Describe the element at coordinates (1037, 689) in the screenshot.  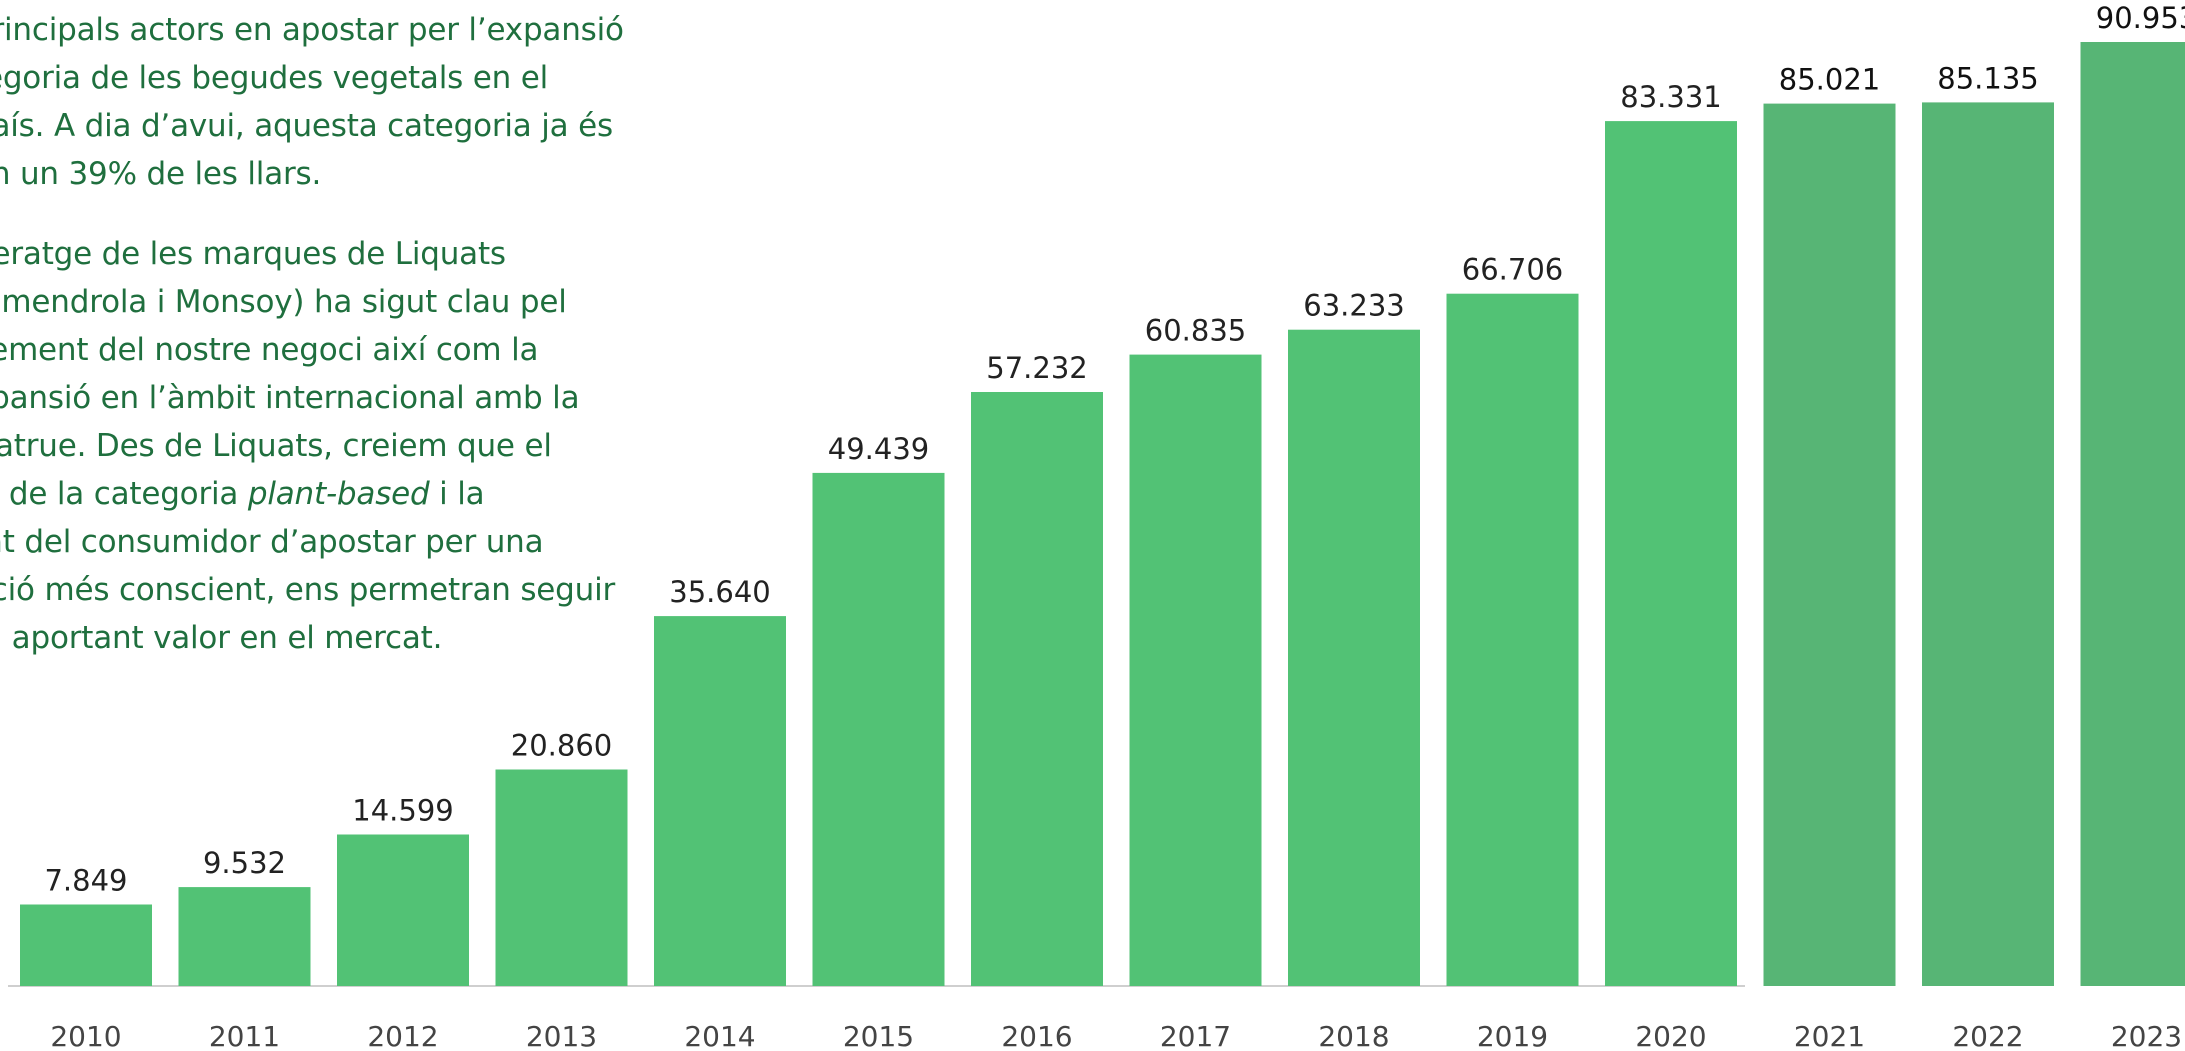
I see `bar-2016` at that location.